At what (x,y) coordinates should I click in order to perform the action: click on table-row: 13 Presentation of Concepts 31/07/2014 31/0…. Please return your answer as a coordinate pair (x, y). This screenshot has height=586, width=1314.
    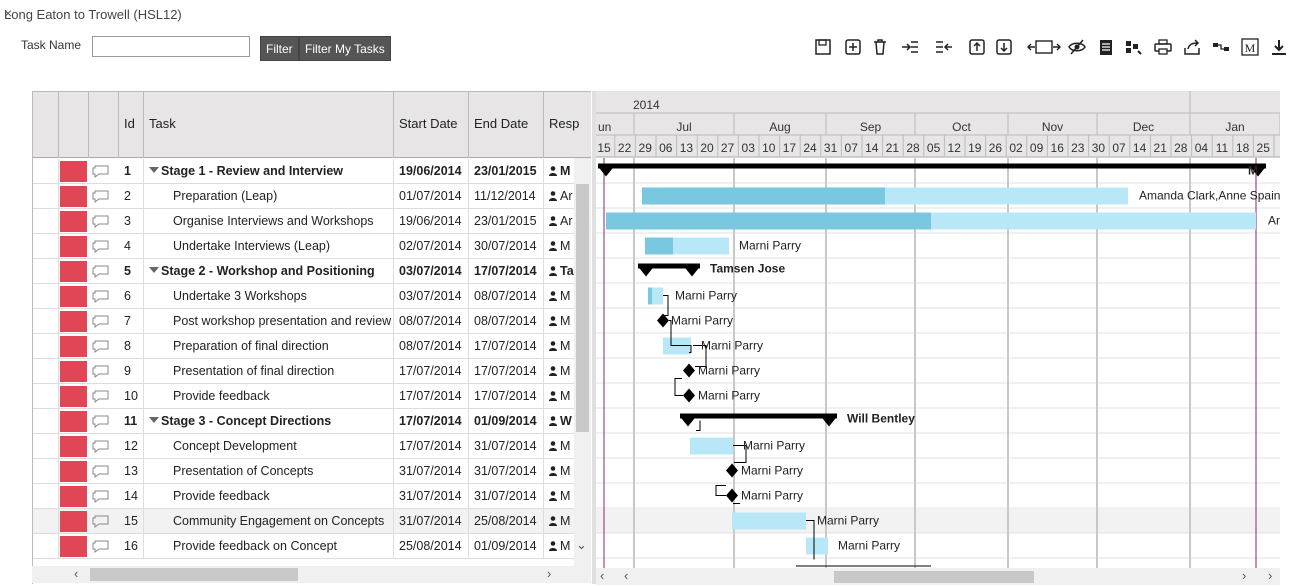
    Looking at the image, I should click on (312, 471).